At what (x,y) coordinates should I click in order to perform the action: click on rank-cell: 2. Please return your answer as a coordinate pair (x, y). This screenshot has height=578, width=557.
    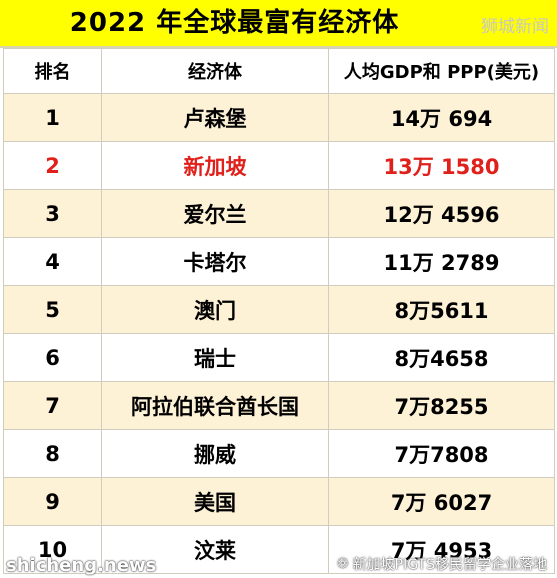
    Looking at the image, I should click on (52, 165).